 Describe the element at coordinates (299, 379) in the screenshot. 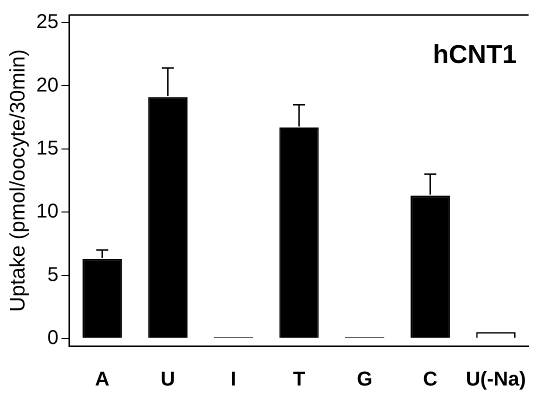

I see `x-tick-label: T` at that location.